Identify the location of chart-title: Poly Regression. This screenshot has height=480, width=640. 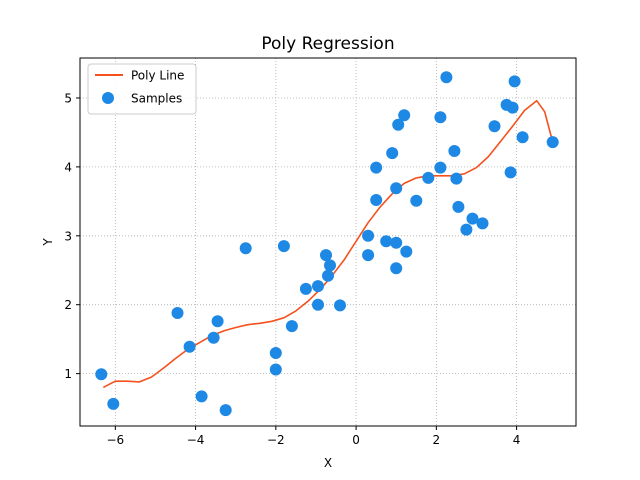
(327, 44).